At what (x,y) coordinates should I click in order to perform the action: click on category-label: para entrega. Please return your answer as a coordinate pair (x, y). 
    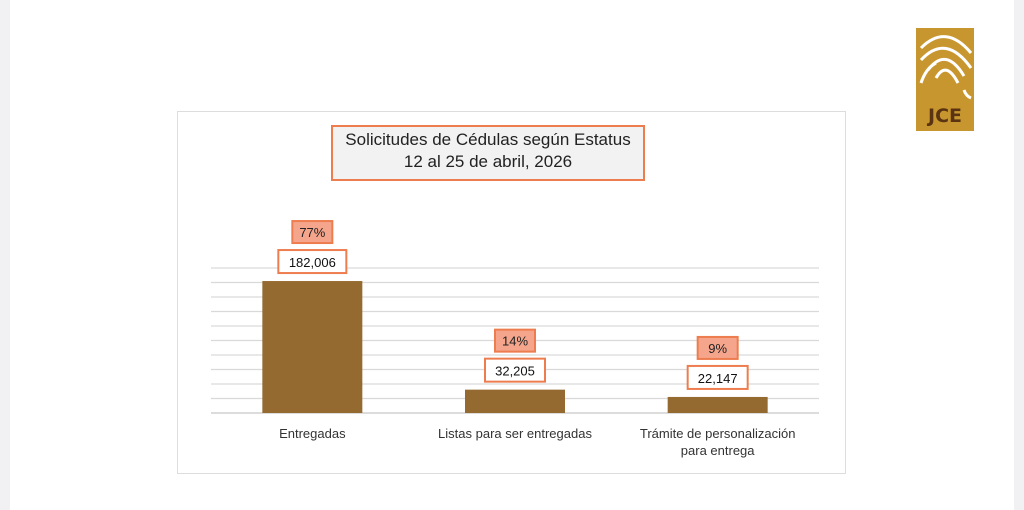
    Looking at the image, I should click on (718, 450).